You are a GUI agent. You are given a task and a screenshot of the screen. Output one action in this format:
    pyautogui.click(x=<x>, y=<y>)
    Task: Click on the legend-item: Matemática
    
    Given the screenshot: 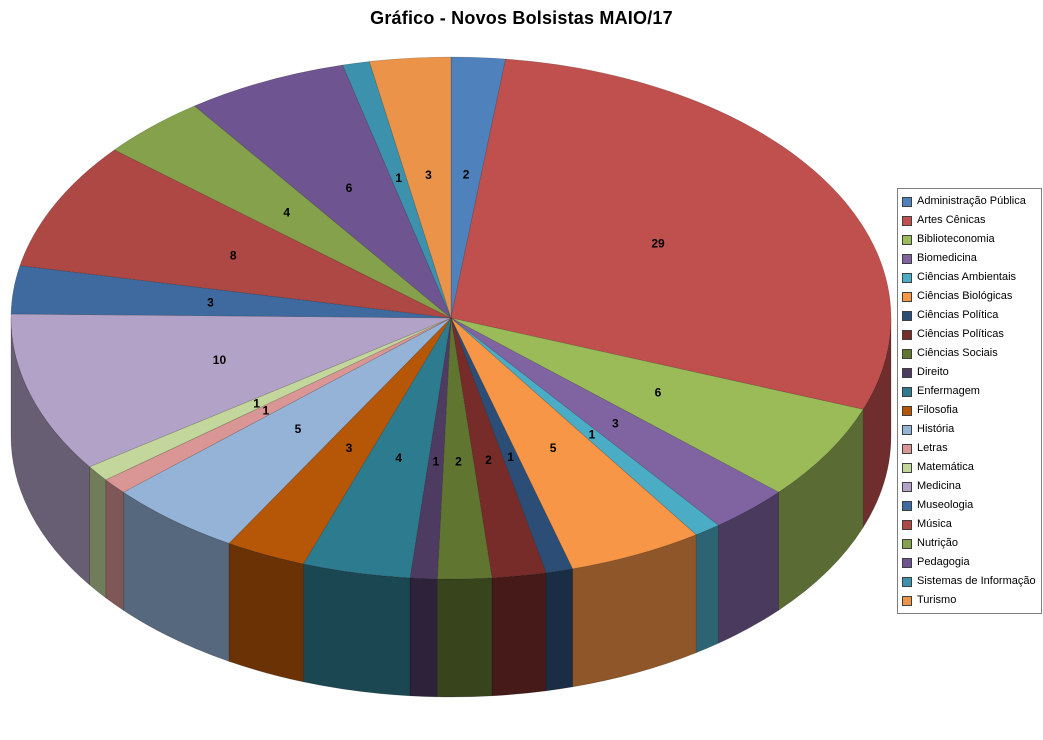 What is the action you would take?
    pyautogui.click(x=969, y=467)
    